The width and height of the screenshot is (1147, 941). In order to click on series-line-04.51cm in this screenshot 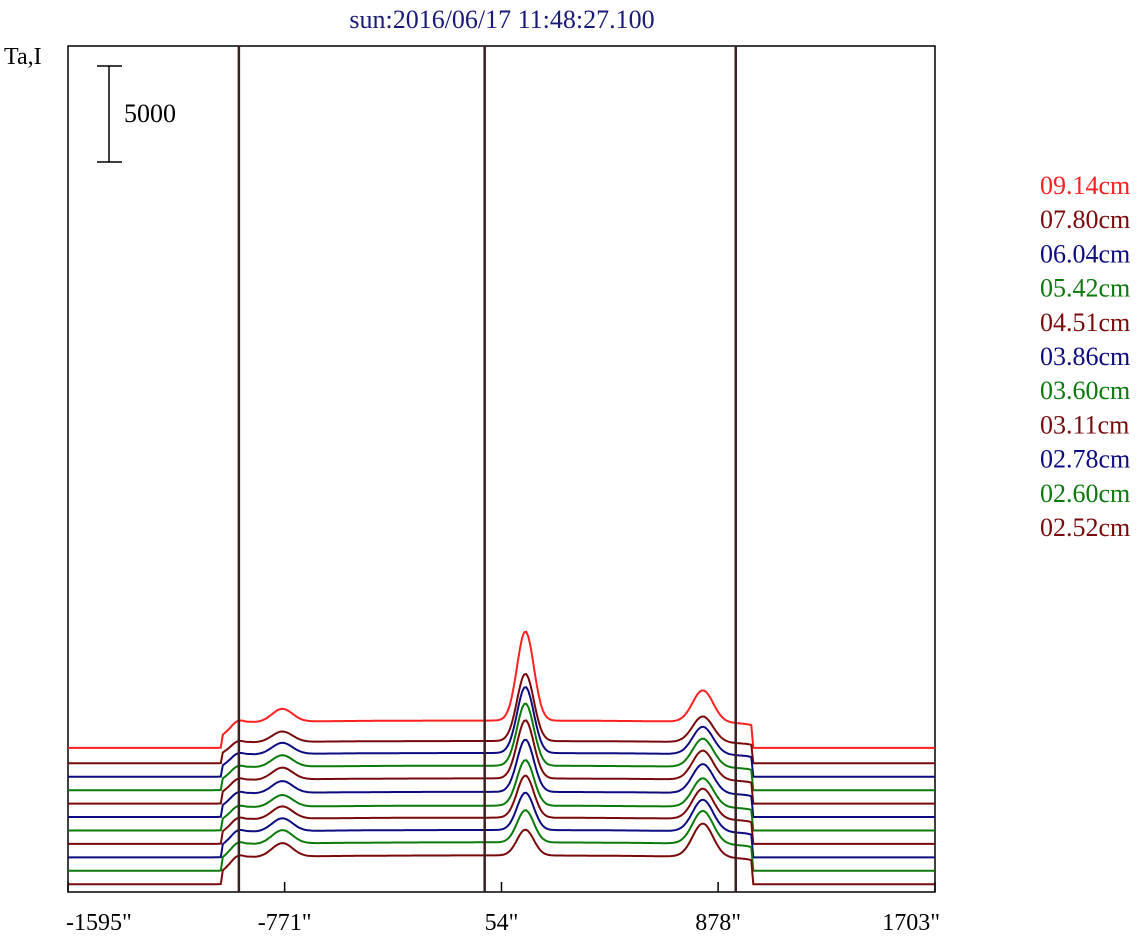, I will do `click(501, 762)`.